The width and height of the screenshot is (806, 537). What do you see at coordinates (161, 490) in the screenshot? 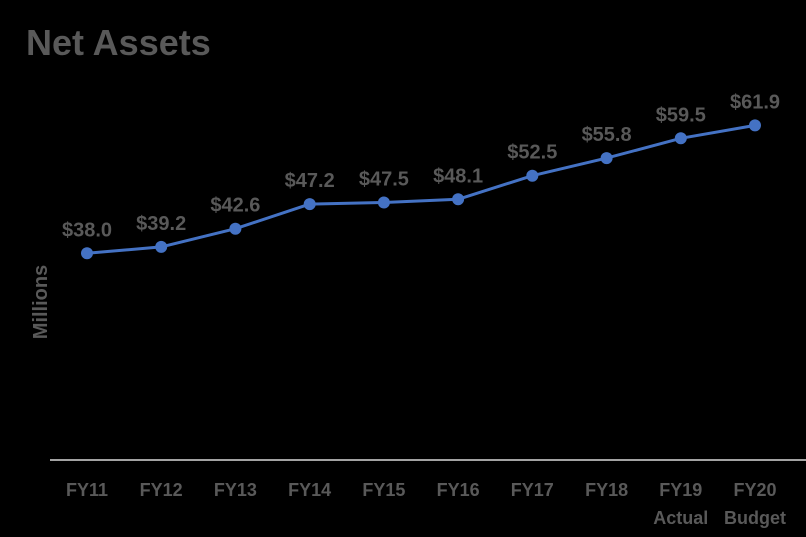
I see `x-tick-label: FY12` at bounding box center [161, 490].